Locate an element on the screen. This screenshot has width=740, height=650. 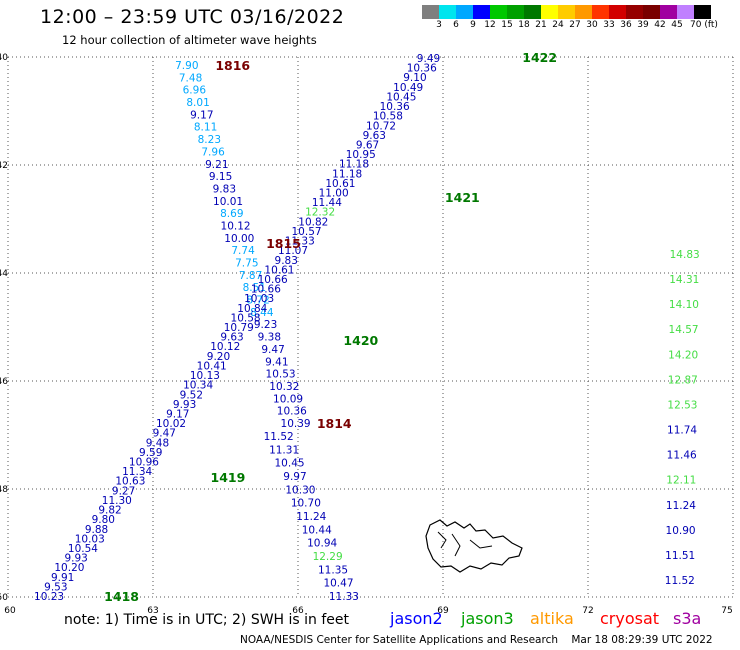
wave-height-label: 8.01 is located at coordinates (197, 103).